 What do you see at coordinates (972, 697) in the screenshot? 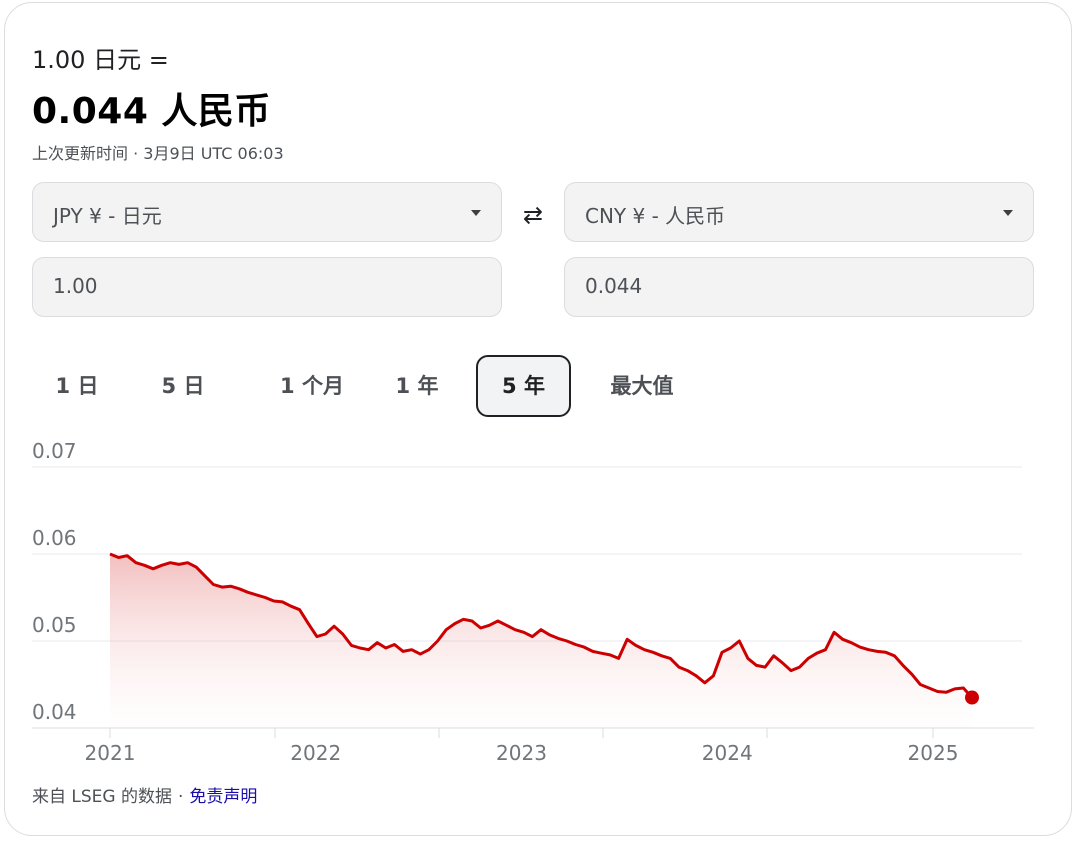
I see `latest-point` at bounding box center [972, 697].